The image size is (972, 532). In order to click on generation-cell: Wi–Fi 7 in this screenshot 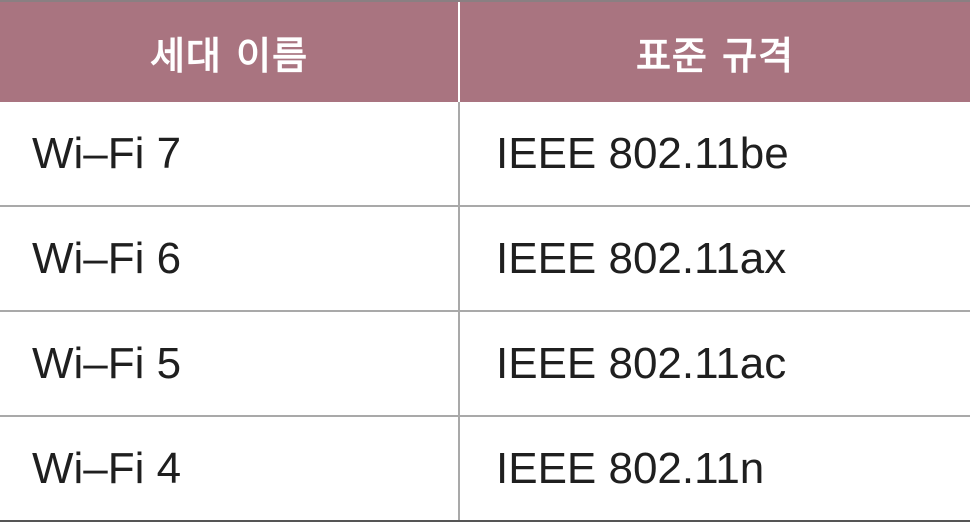, I will do `click(230, 153)`.